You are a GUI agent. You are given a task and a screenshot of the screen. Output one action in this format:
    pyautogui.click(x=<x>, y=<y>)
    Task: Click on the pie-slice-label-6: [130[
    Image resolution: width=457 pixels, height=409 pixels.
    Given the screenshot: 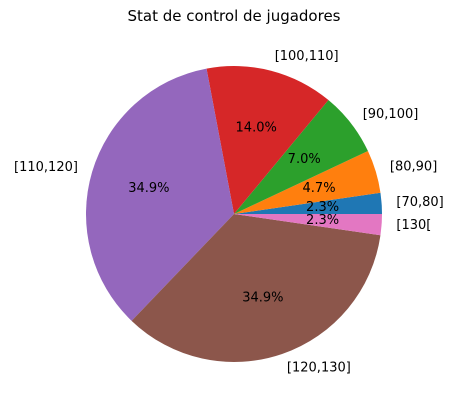 What is the action you would take?
    pyautogui.click(x=413, y=225)
    